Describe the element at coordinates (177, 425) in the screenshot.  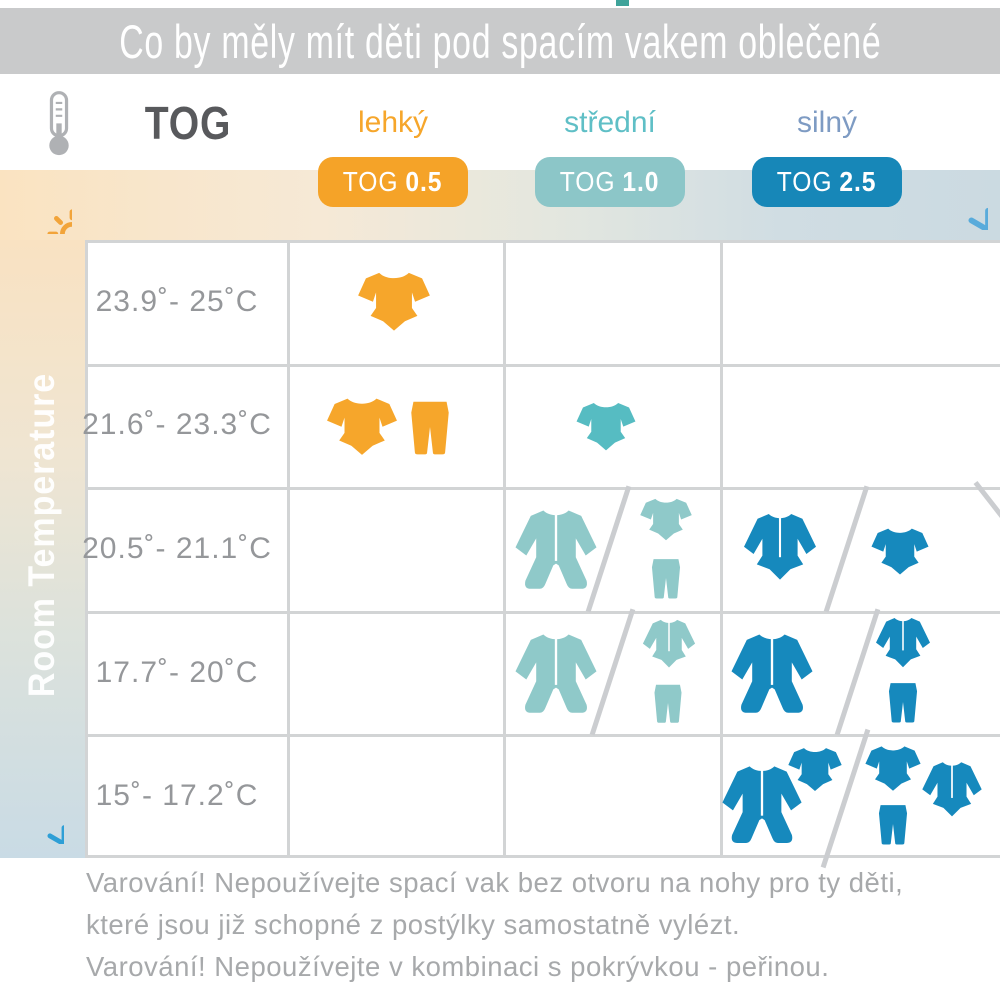
I see `temp-range-label: 21.6˚- 23.3˚C` at that location.